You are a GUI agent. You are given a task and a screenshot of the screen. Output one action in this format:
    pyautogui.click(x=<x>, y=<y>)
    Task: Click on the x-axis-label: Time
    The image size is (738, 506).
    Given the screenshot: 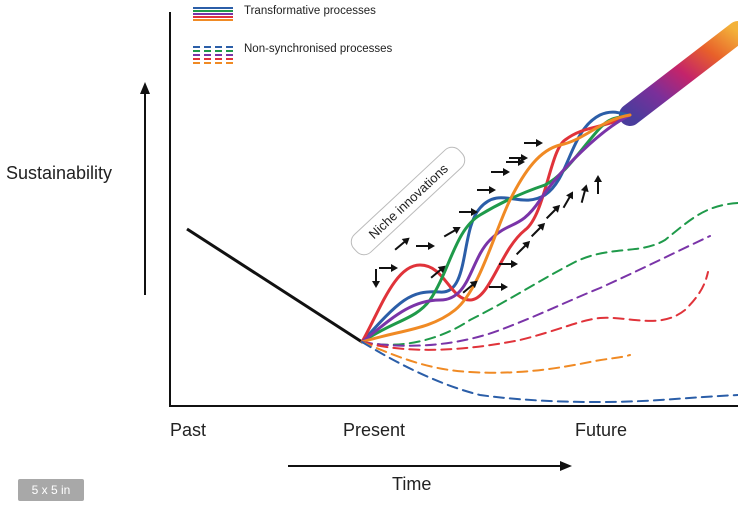 What is the action you would take?
    pyautogui.click(x=412, y=484)
    